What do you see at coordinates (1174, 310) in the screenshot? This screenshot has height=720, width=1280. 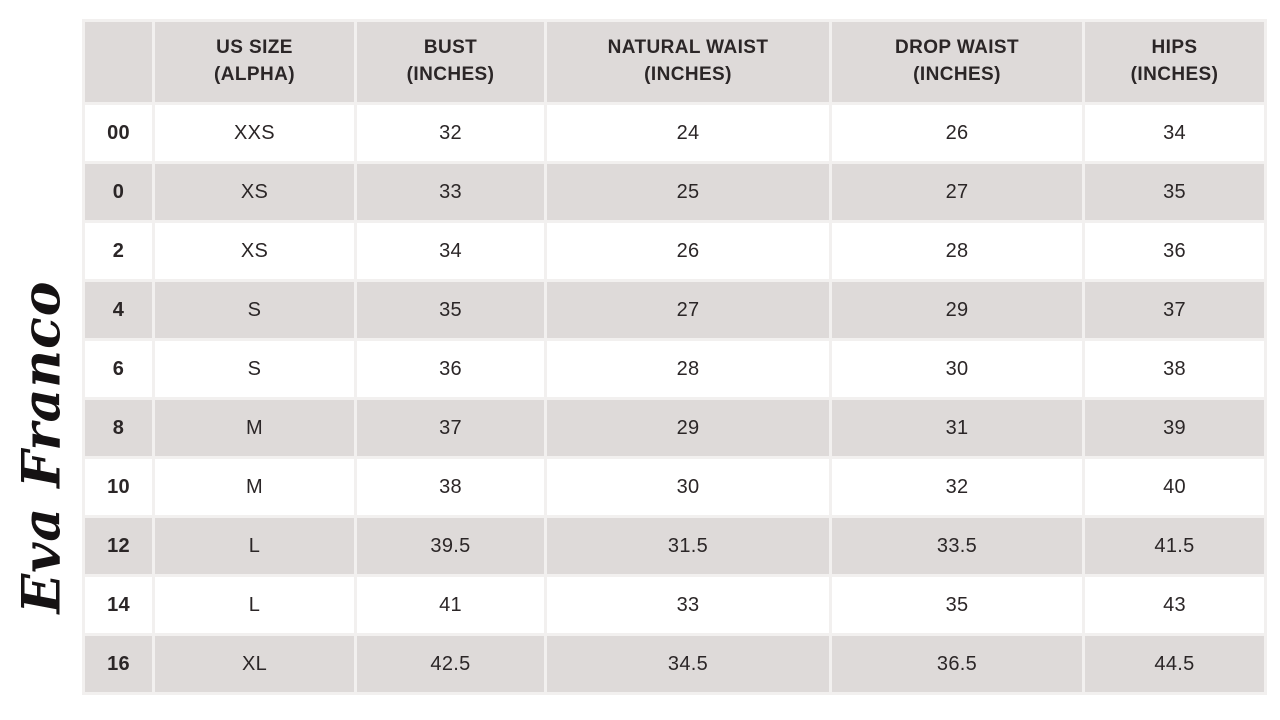 I see `cell-hips: 37` at bounding box center [1174, 310].